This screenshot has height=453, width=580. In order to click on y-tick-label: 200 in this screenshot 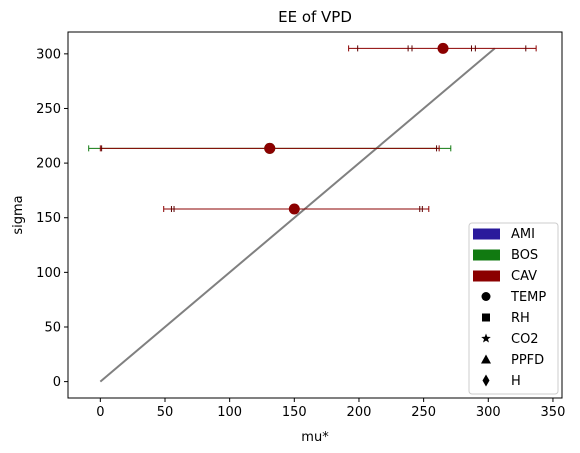, I will do `click(48, 164)`.